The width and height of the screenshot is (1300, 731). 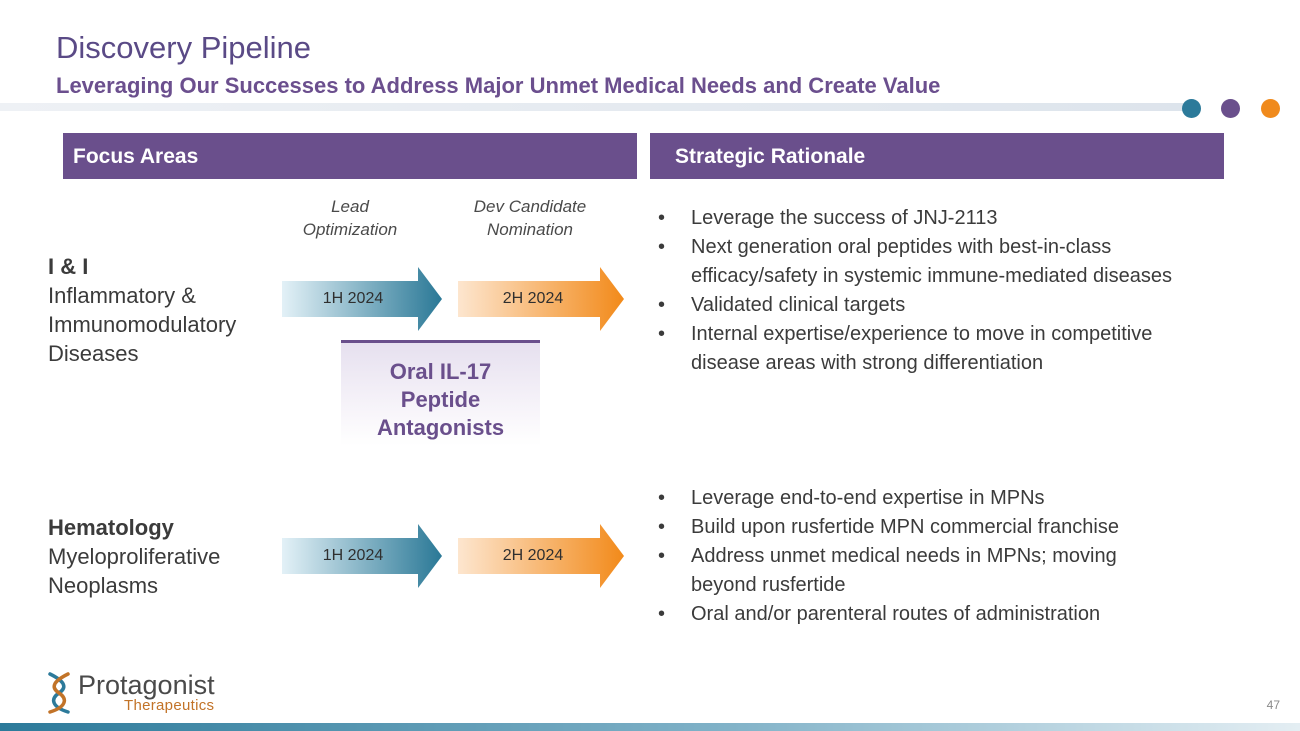 I want to click on page-title: Discovery Pipeline, so click(x=183, y=47).